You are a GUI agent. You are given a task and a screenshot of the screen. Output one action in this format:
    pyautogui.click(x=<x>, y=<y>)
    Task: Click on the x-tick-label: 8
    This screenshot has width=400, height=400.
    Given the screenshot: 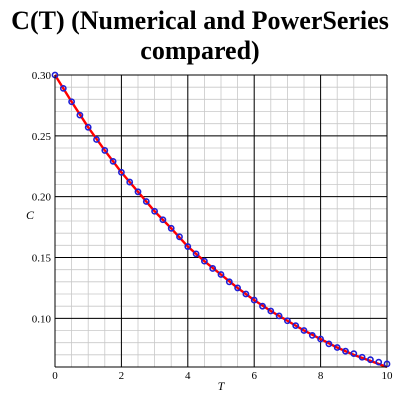 What is the action you would take?
    pyautogui.click(x=321, y=376)
    